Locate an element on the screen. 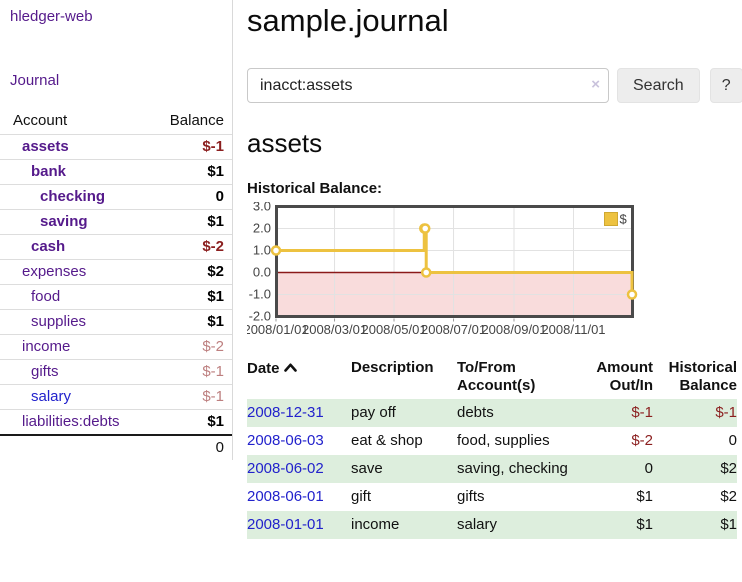 The image size is (742, 582). register-date-cell: 2008-06-03 is located at coordinates (296, 441).